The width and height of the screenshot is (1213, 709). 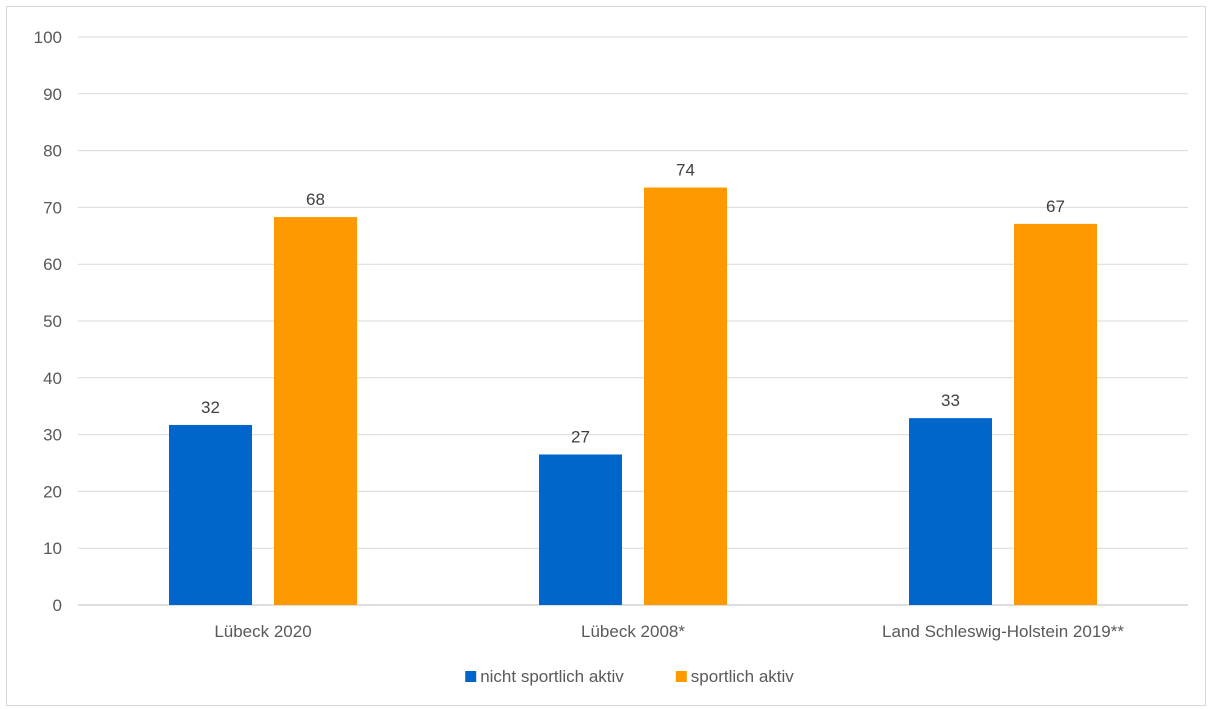 What do you see at coordinates (57, 605) in the screenshot?
I see `y-tick-label: 0` at bounding box center [57, 605].